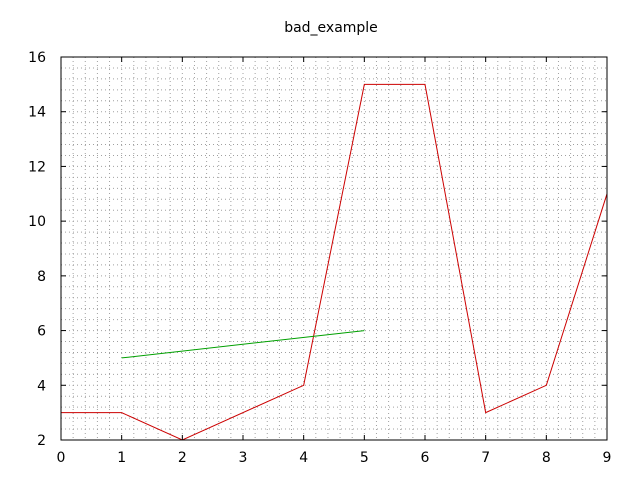 The image size is (640, 480). I want to click on x-tick-label: 2, so click(182, 458).